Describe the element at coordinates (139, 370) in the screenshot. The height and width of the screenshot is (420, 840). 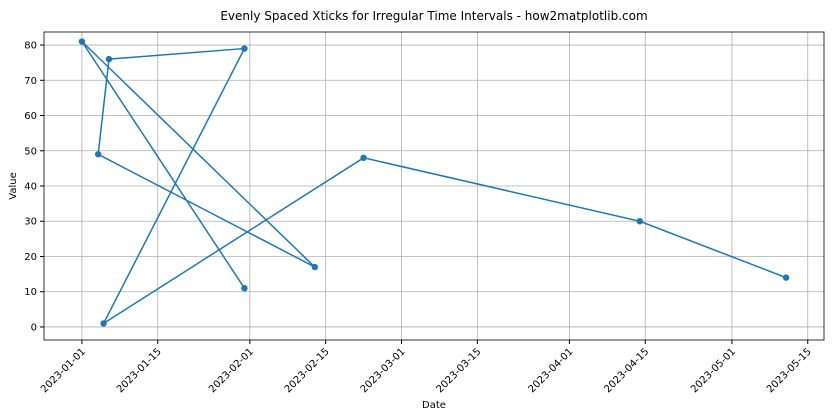
I see `x-tick-label: 2023-01-15` at that location.